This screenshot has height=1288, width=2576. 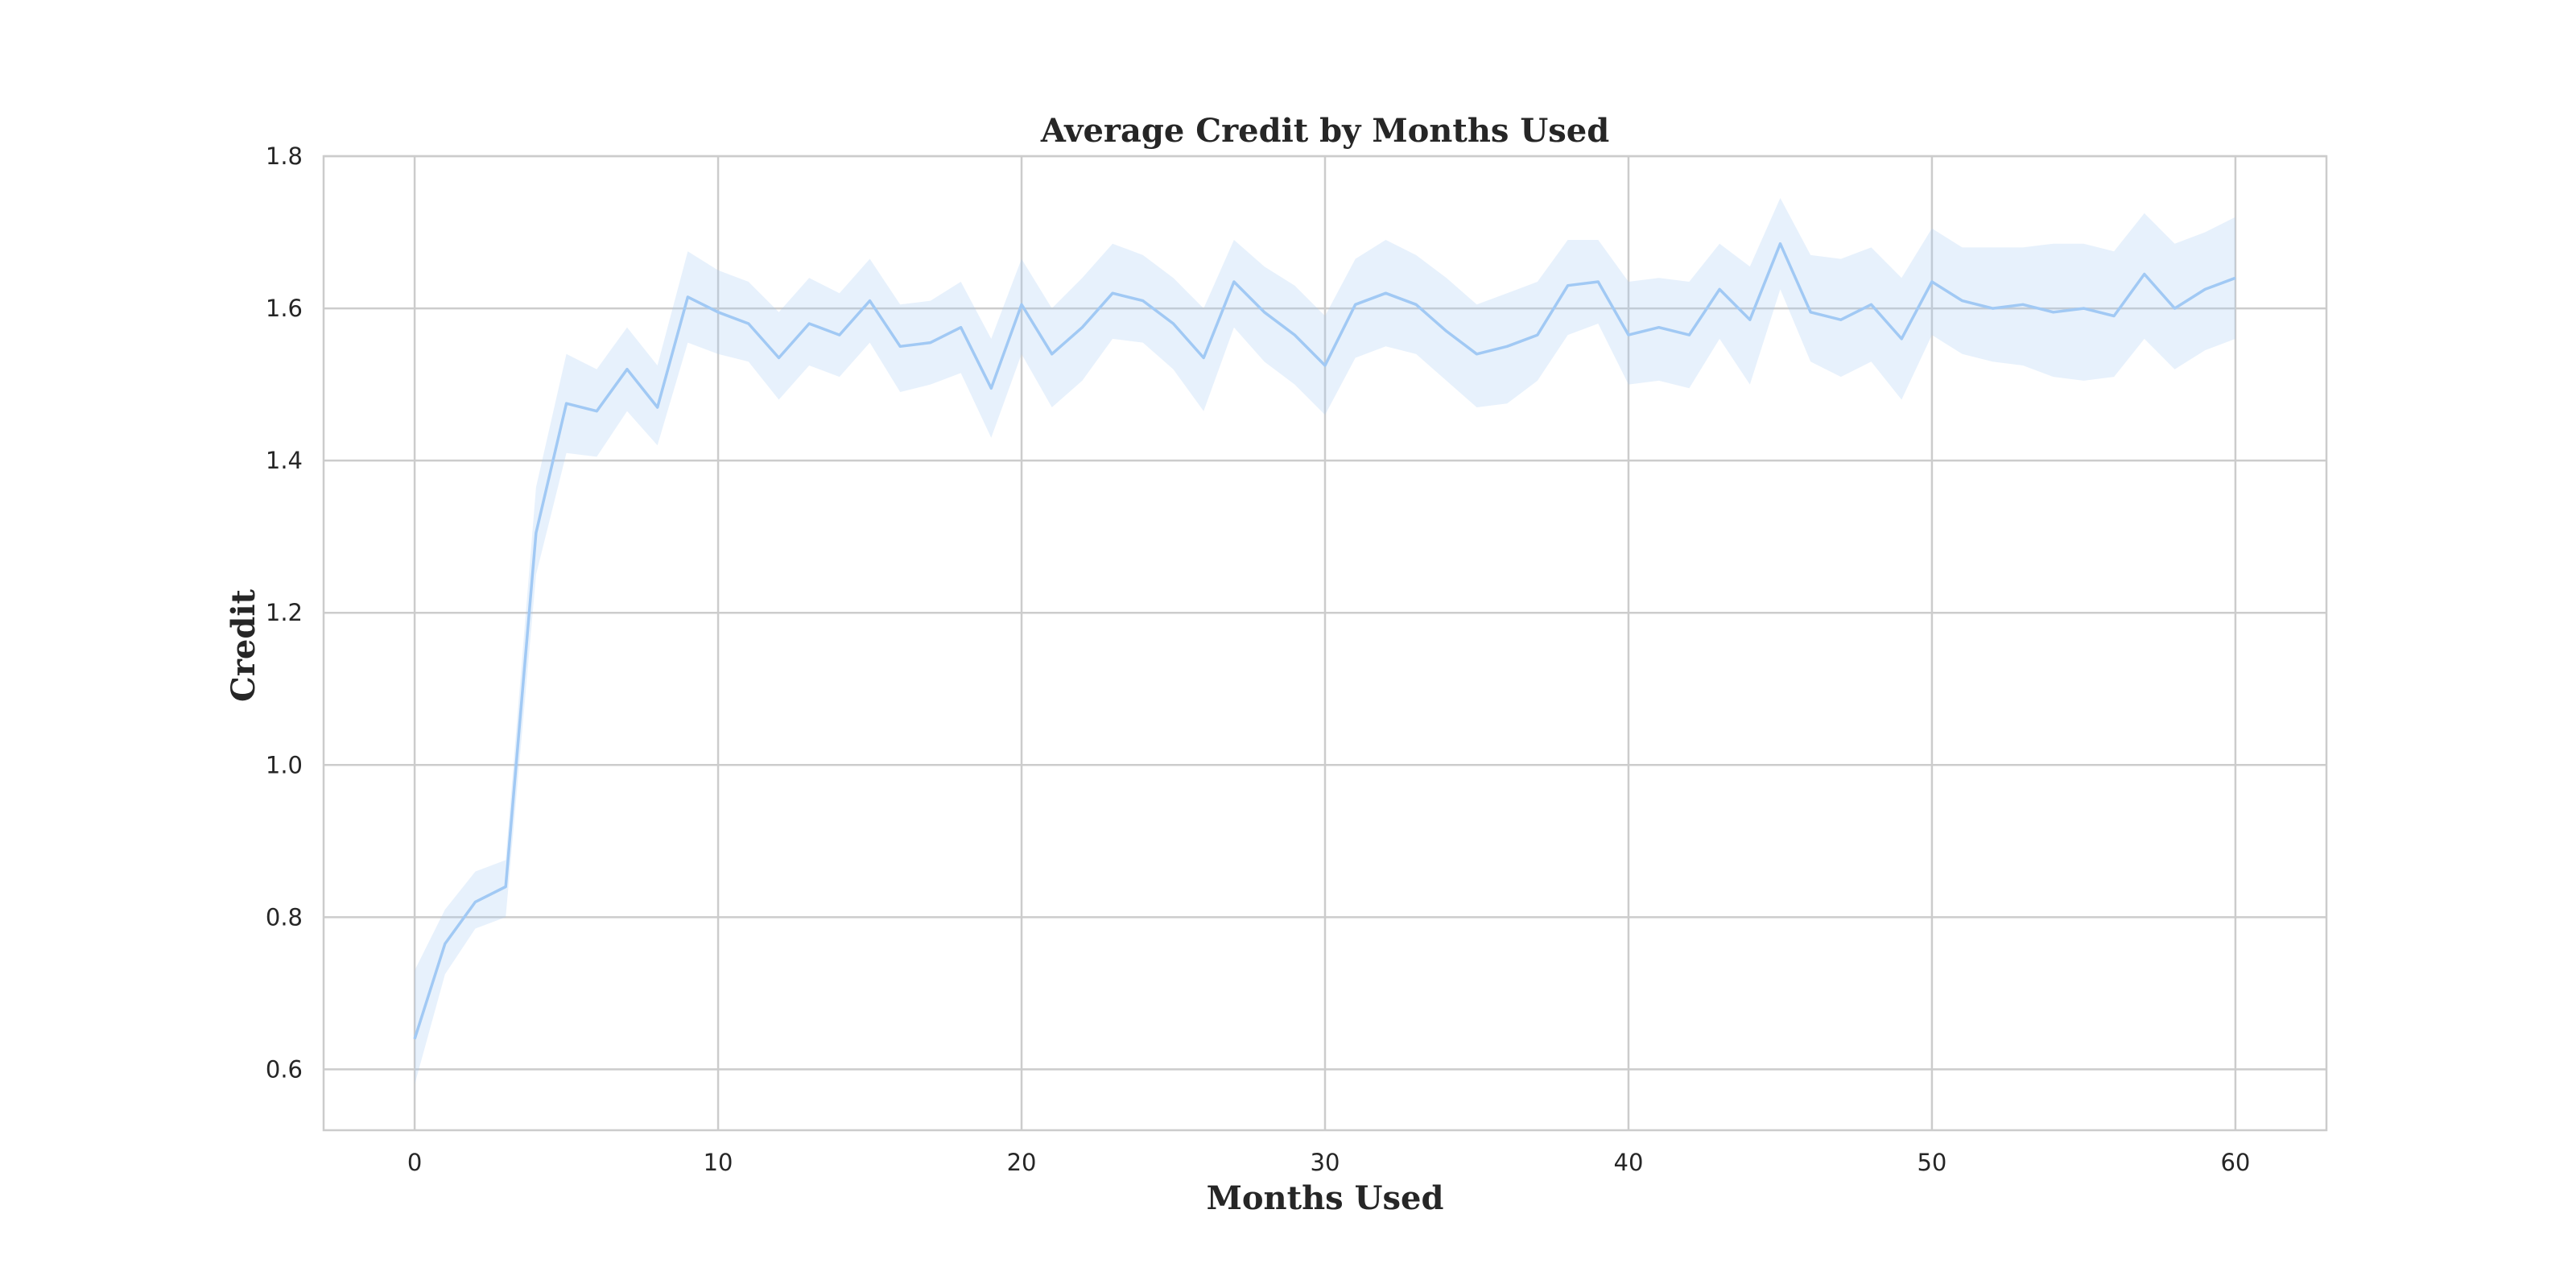 I want to click on x-tick-label: 30, so click(x=1325, y=1162).